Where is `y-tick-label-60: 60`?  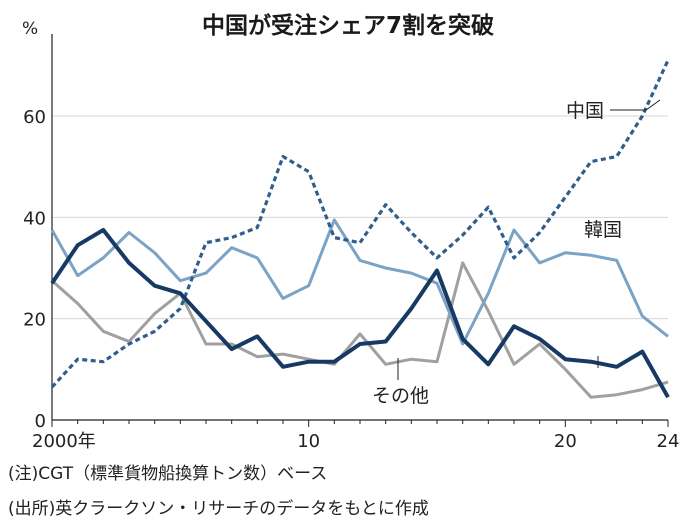 y-tick-label-60: 60 is located at coordinates (34, 117).